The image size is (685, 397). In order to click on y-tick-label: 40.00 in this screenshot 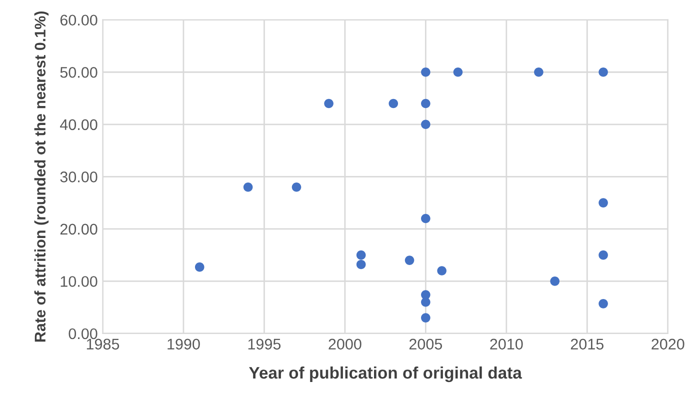, I will do `click(79, 124)`.